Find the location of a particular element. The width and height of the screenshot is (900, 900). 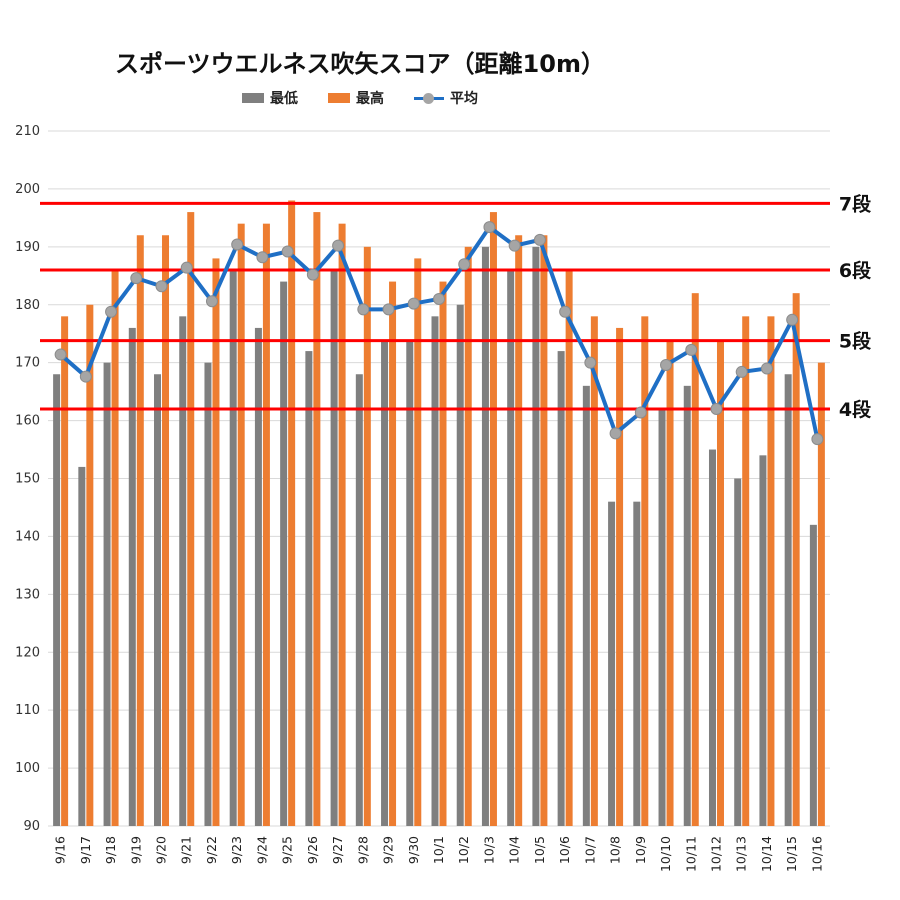

x-tick-label: 10/8 is located at coordinates (615, 850).